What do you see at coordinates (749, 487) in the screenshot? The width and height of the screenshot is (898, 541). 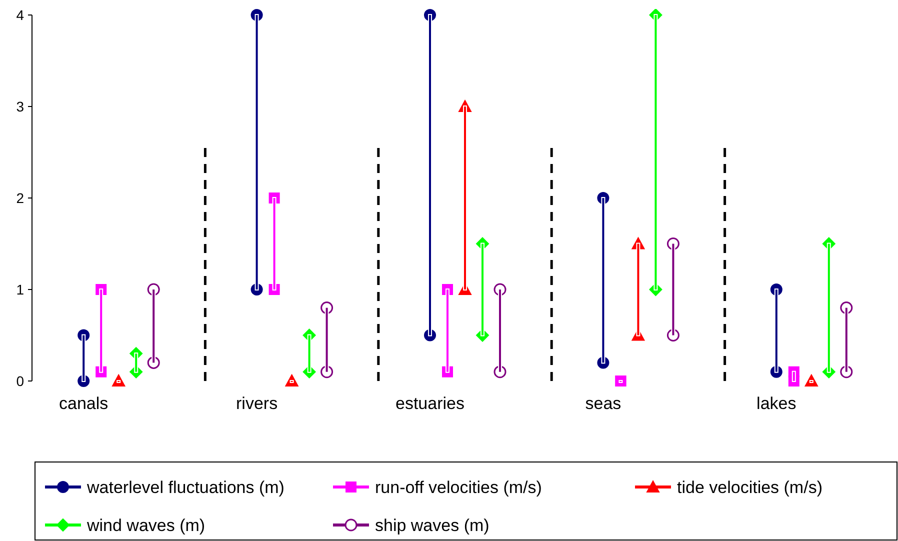 I see `legend-label: tide velocities (m/s)` at bounding box center [749, 487].